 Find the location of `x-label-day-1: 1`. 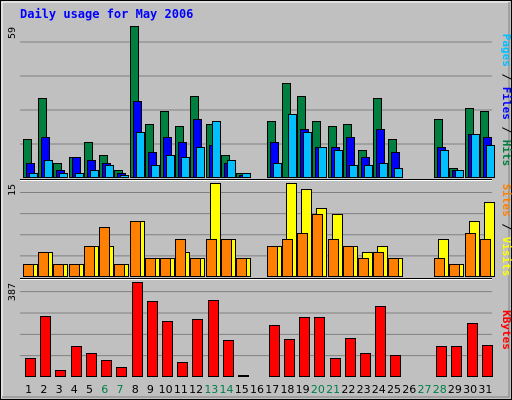

x-label-day-1: 1 is located at coordinates (28, 389).